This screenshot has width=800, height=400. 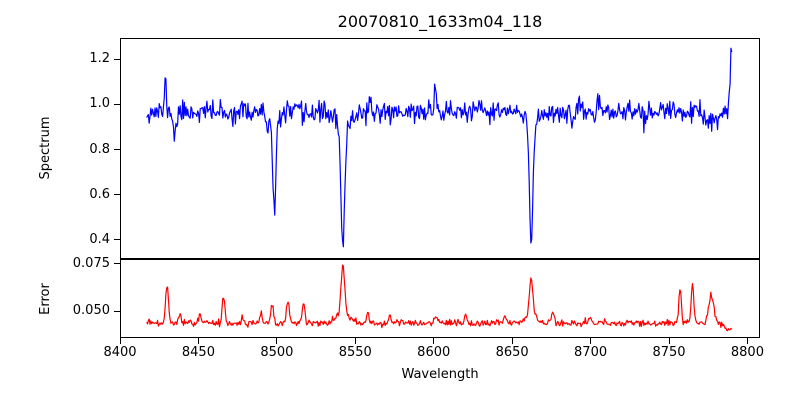 I want to click on spectrum-y-tick-label: 1.0, so click(x=99, y=104).